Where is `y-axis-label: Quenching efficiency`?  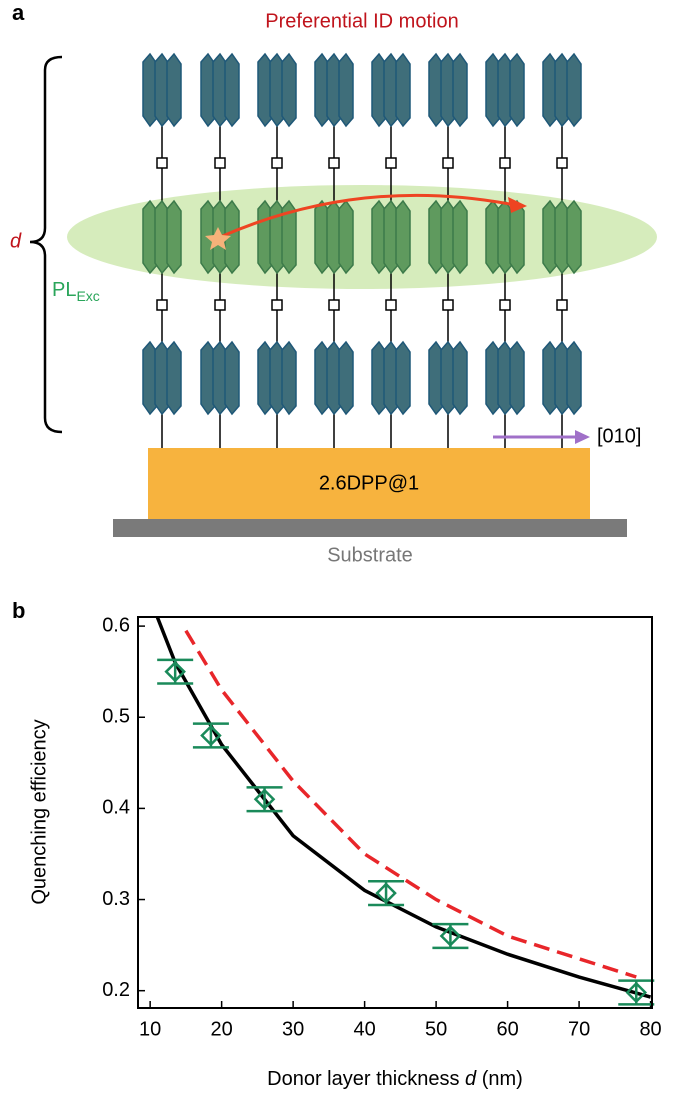
y-axis-label: Quenching efficiency is located at coordinates (39, 811).